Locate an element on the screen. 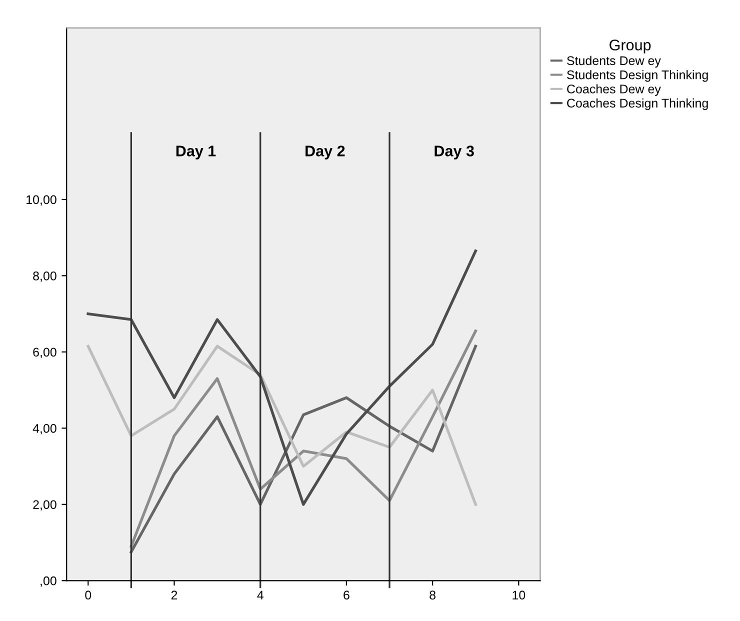  y-tick-label: ,00 is located at coordinates (48, 581).